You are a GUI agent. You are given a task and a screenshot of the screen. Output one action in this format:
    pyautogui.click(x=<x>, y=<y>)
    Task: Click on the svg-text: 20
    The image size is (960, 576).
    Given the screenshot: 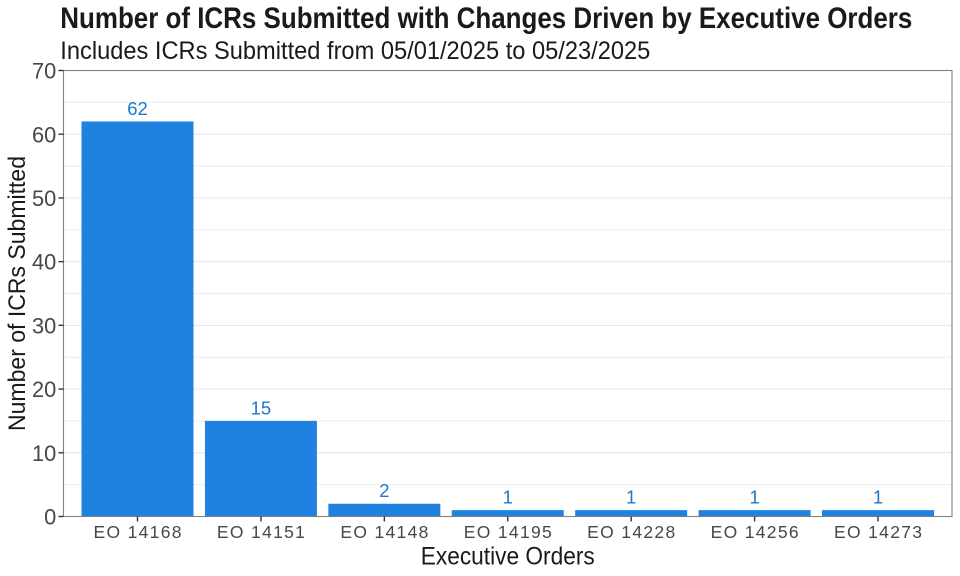 What is the action you would take?
    pyautogui.click(x=44, y=389)
    